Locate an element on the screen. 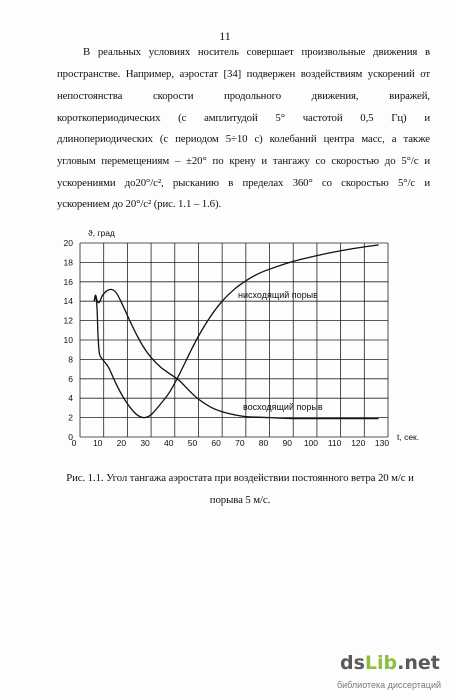 This screenshot has height=697, width=450. y-tick-label: 16 is located at coordinates (69, 282).